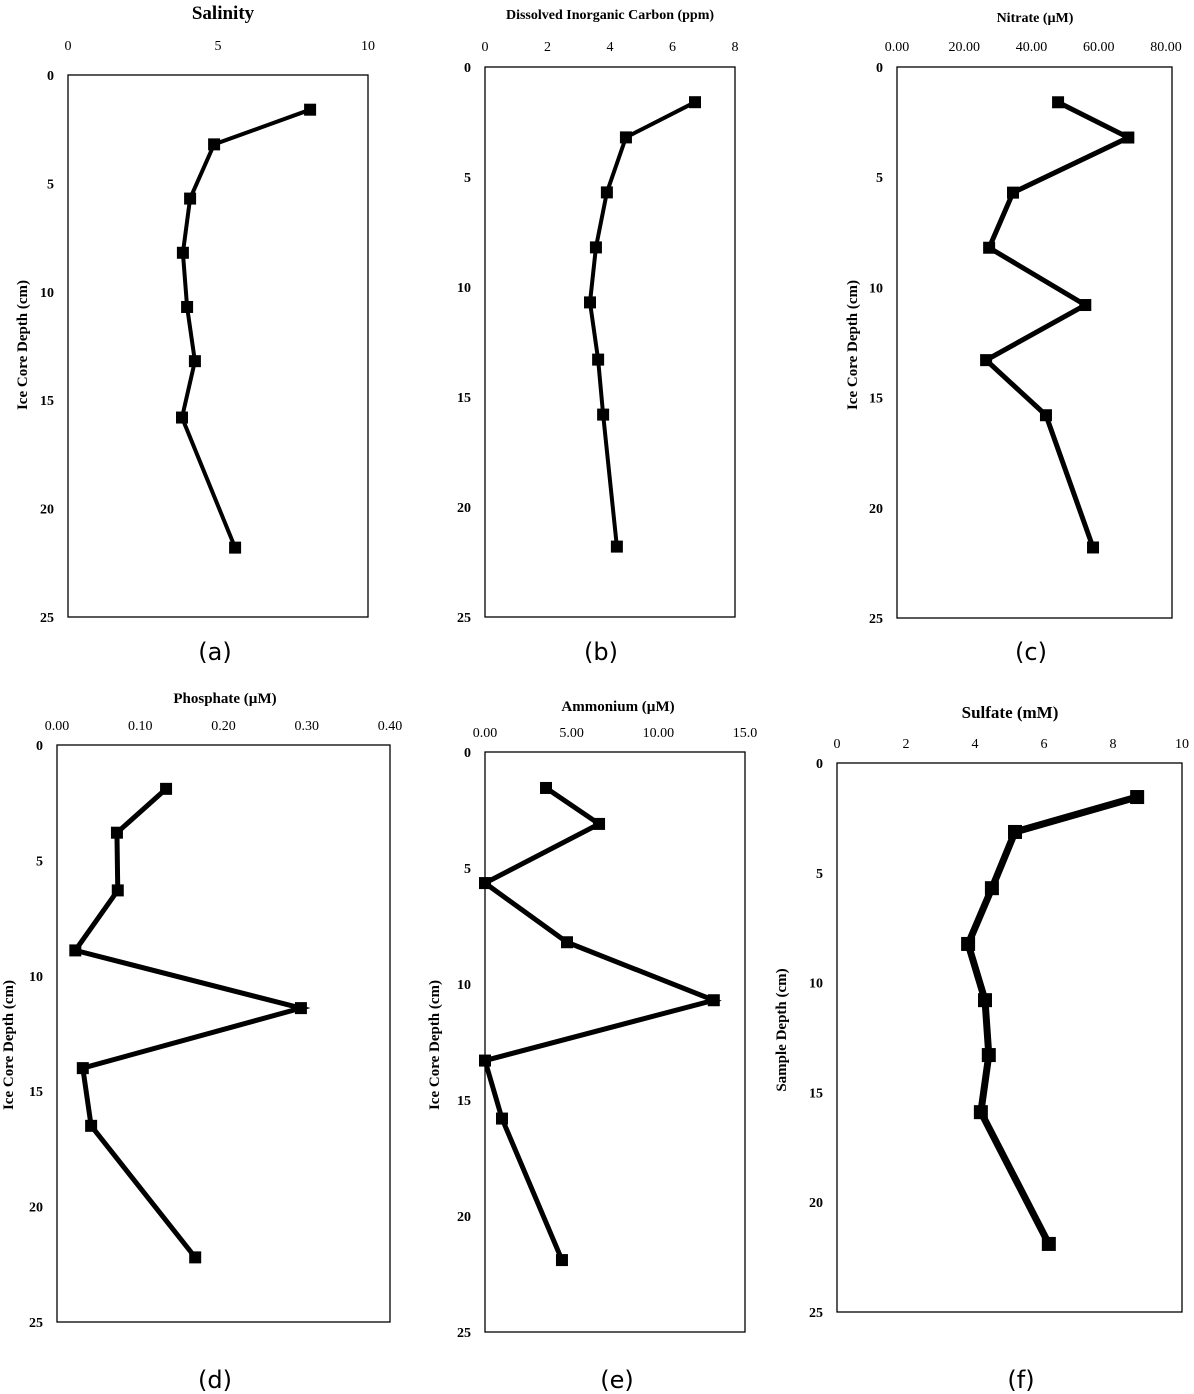 Image resolution: width=1194 pixels, height=1394 pixels. Describe the element at coordinates (617, 1380) in the screenshot. I see `panel-label: (e)` at that location.